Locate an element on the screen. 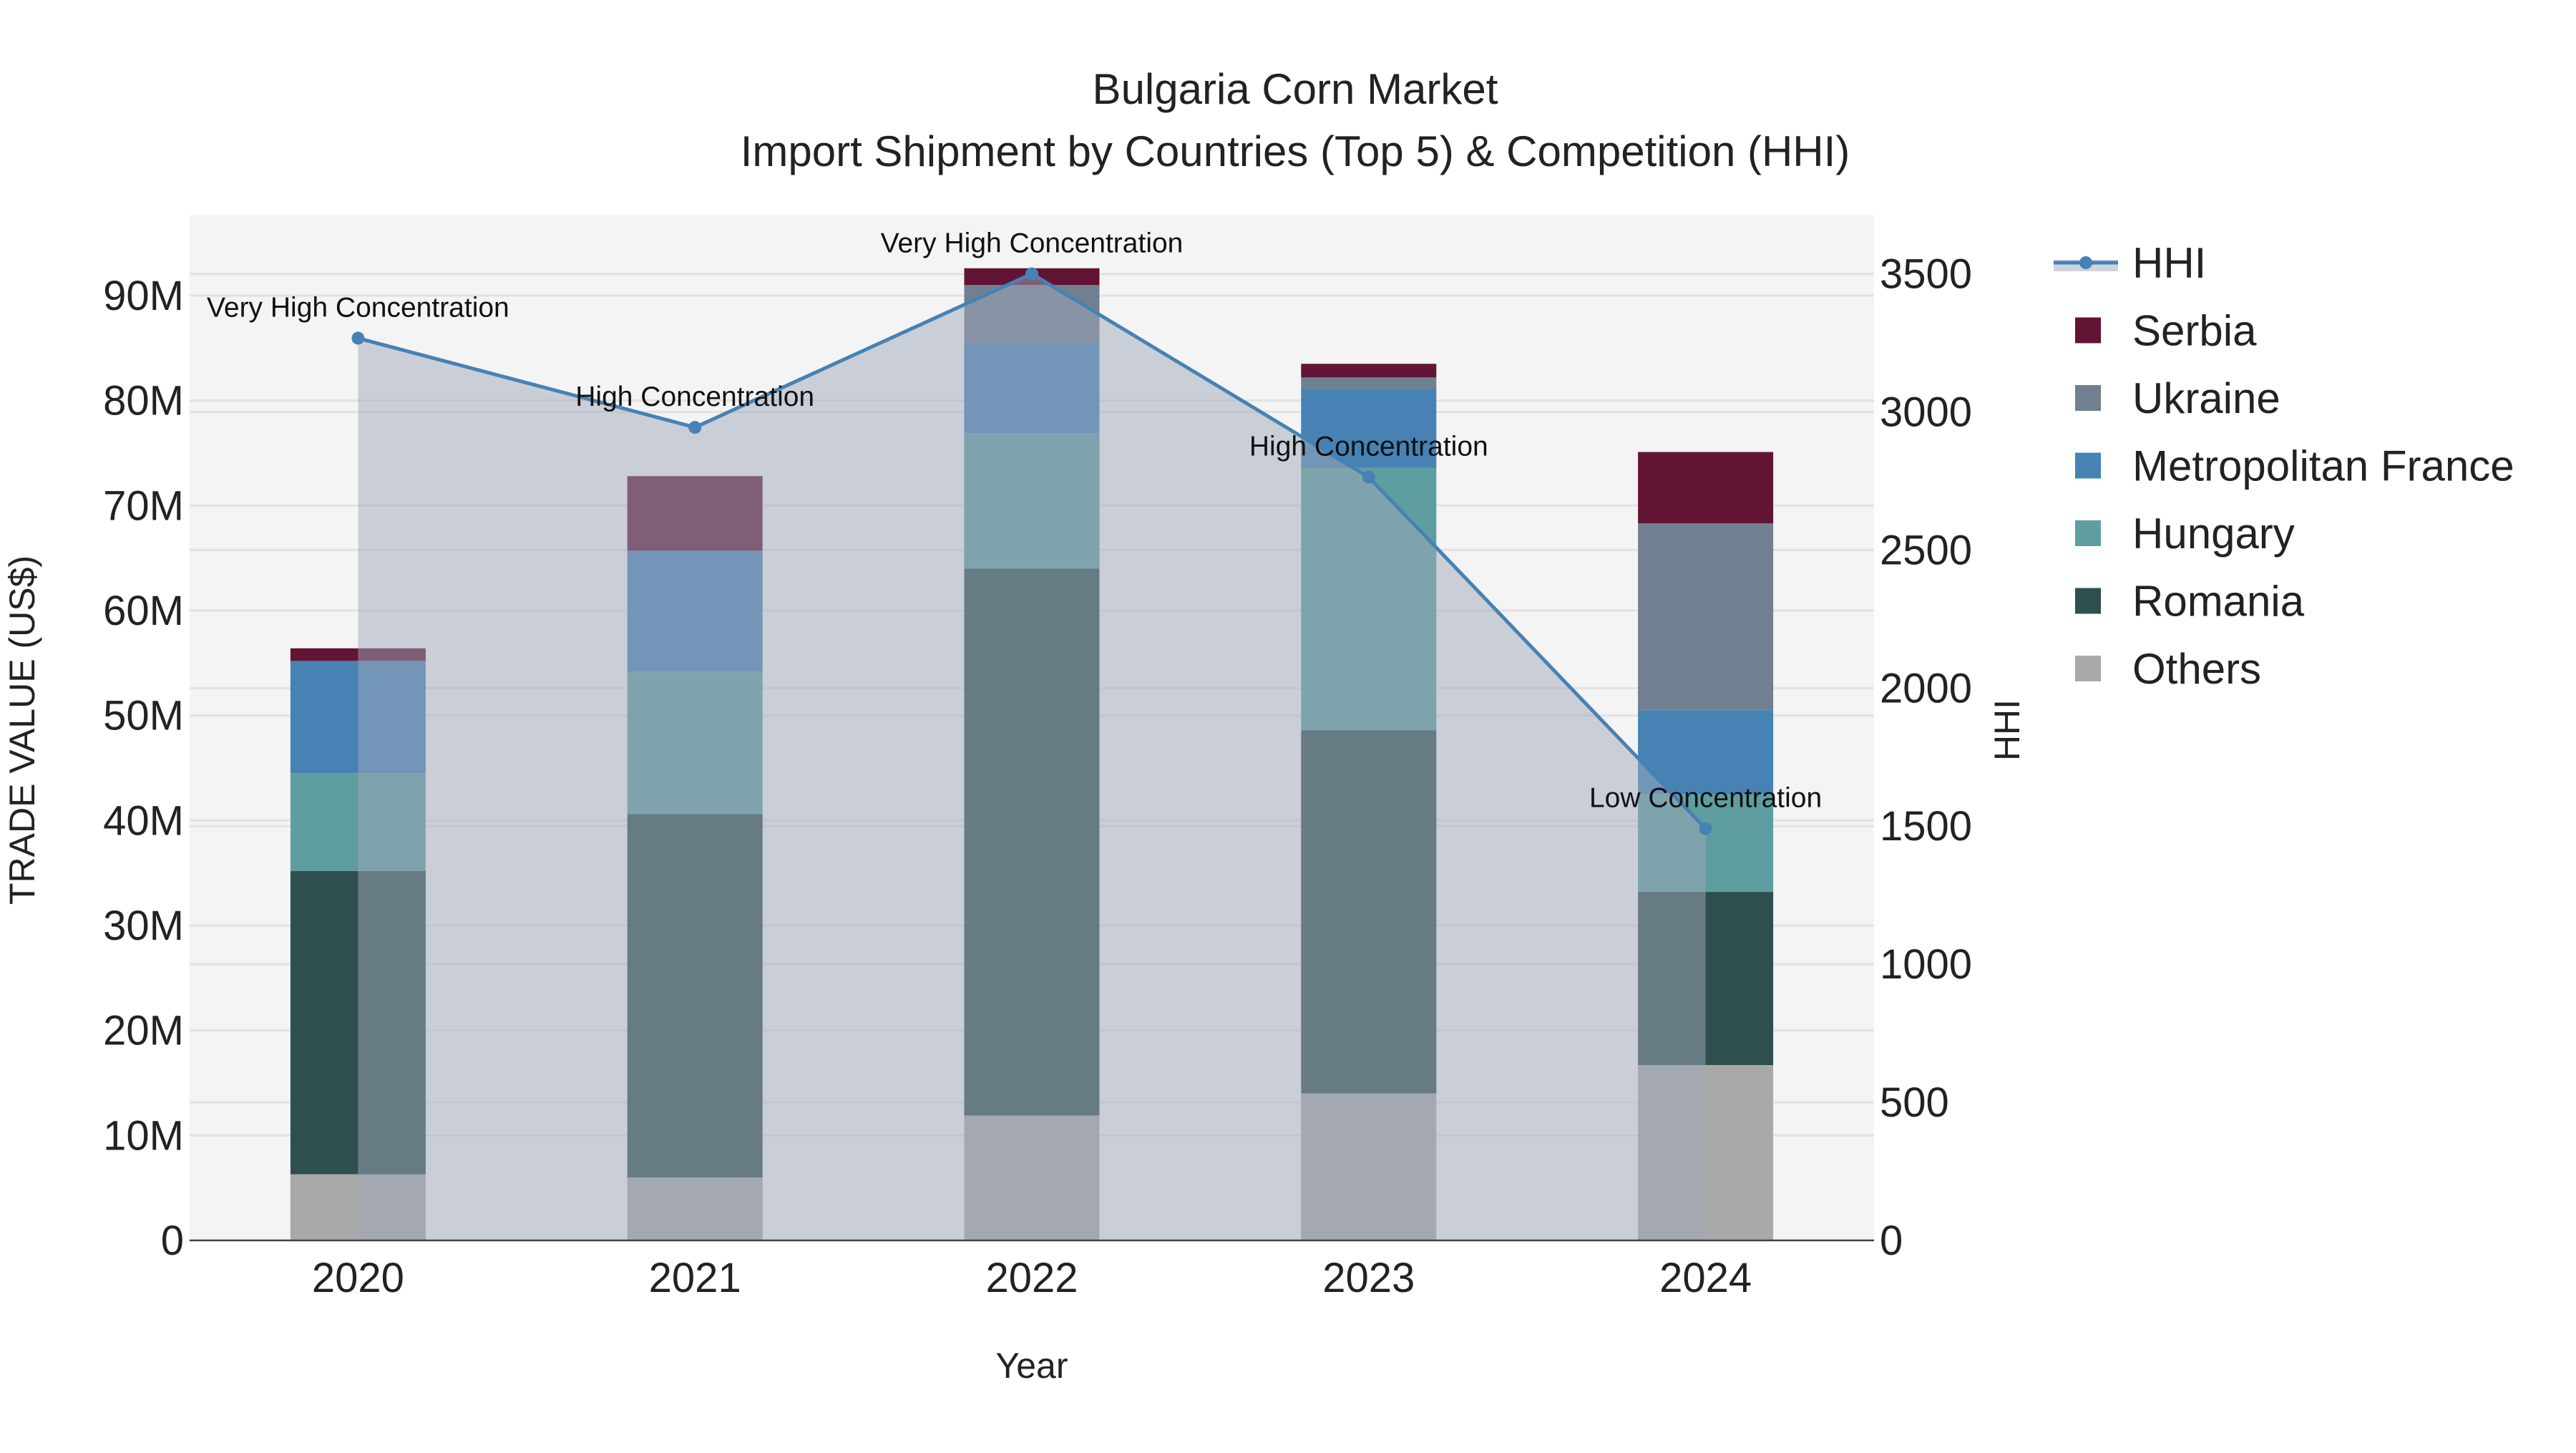 This screenshot has width=2576, height=1453. y-tick-label: 80M is located at coordinates (143, 401).